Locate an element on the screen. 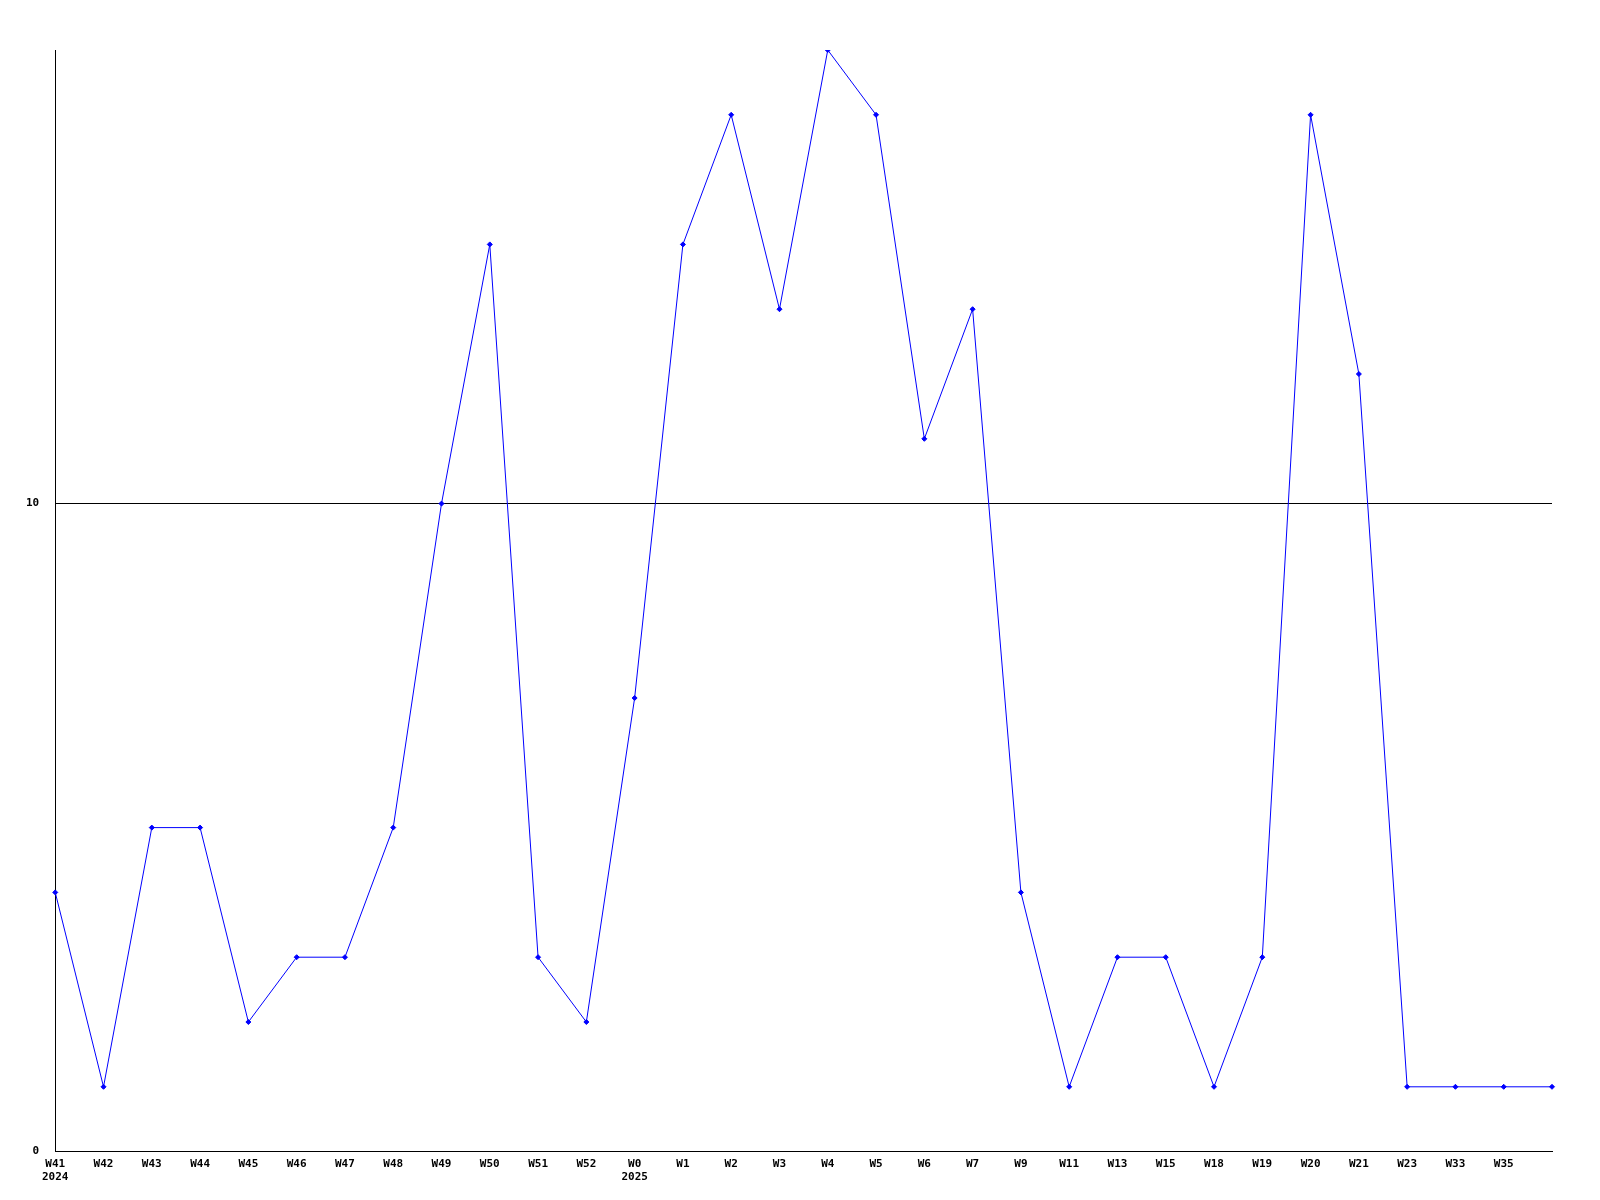 This screenshot has height=1200, width=1600. x-tick-label: W21 is located at coordinates (1359, 1164).